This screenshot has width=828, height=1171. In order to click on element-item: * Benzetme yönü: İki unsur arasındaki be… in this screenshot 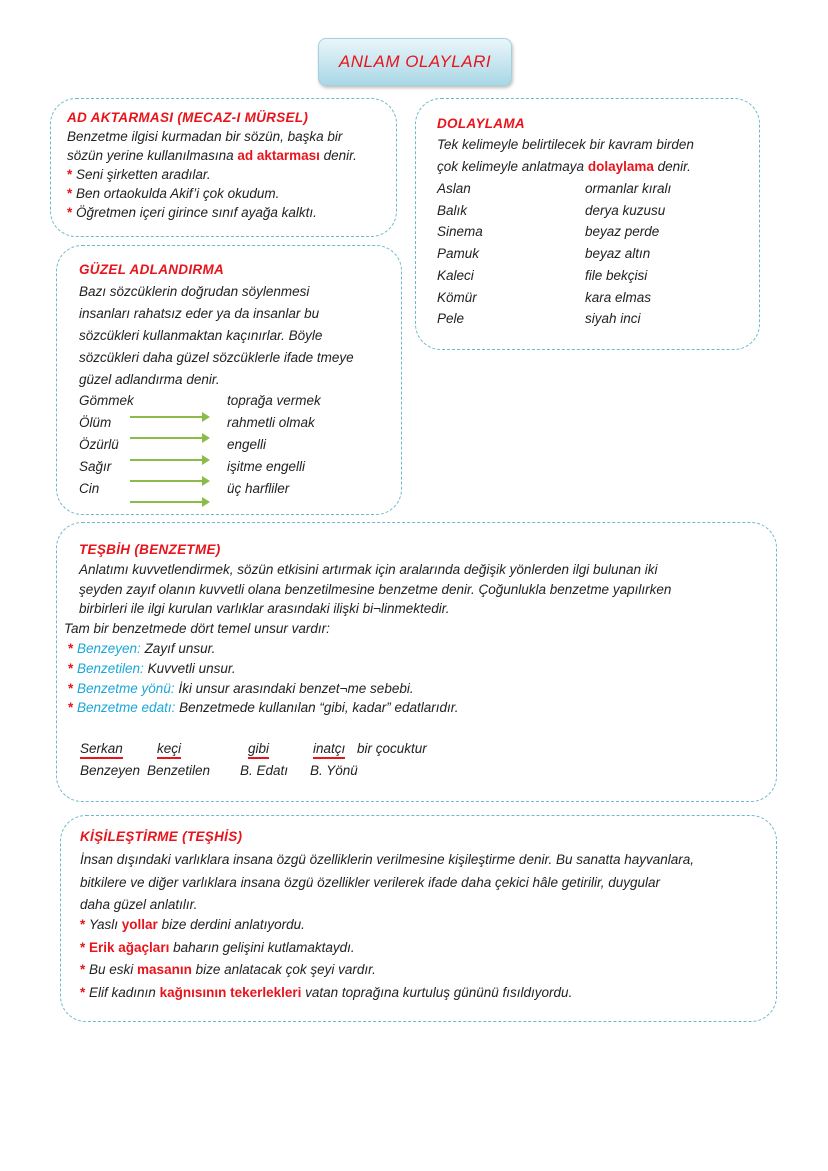, I will do `click(241, 689)`.